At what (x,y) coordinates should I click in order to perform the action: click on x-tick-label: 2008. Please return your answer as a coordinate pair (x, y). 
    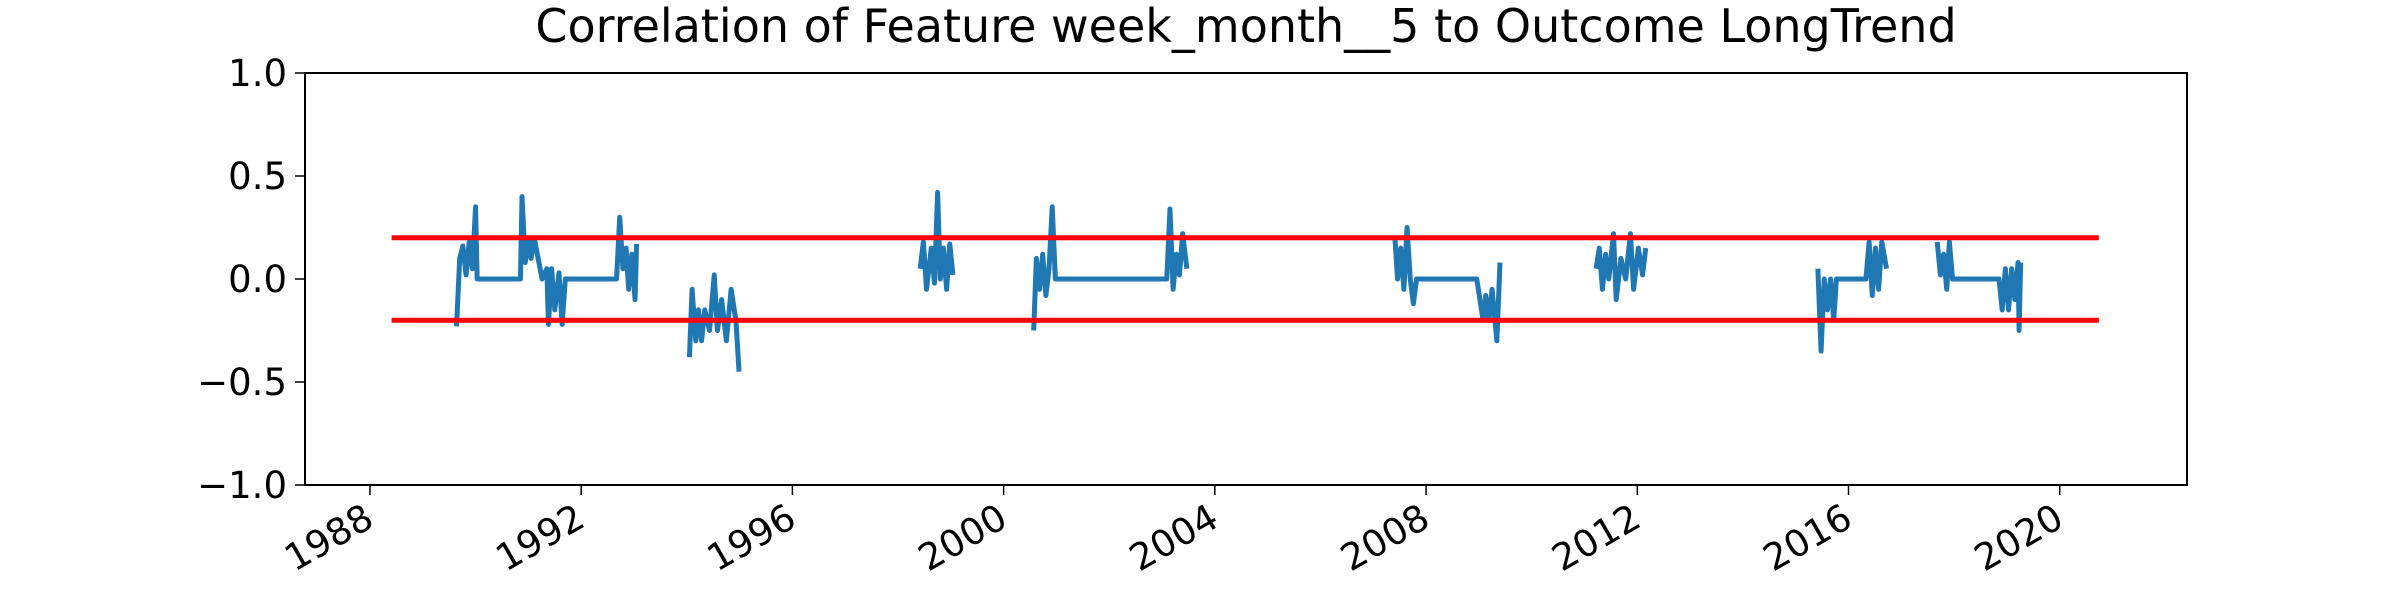
    Looking at the image, I should click on (1385, 538).